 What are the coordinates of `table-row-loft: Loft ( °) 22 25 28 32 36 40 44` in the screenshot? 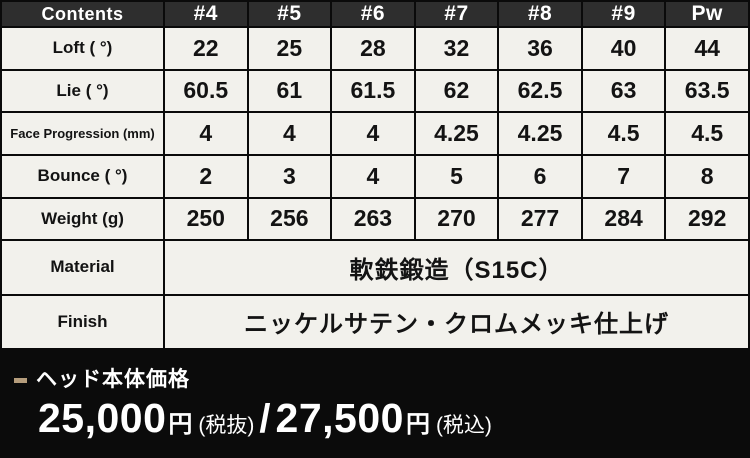 It's located at (375, 48).